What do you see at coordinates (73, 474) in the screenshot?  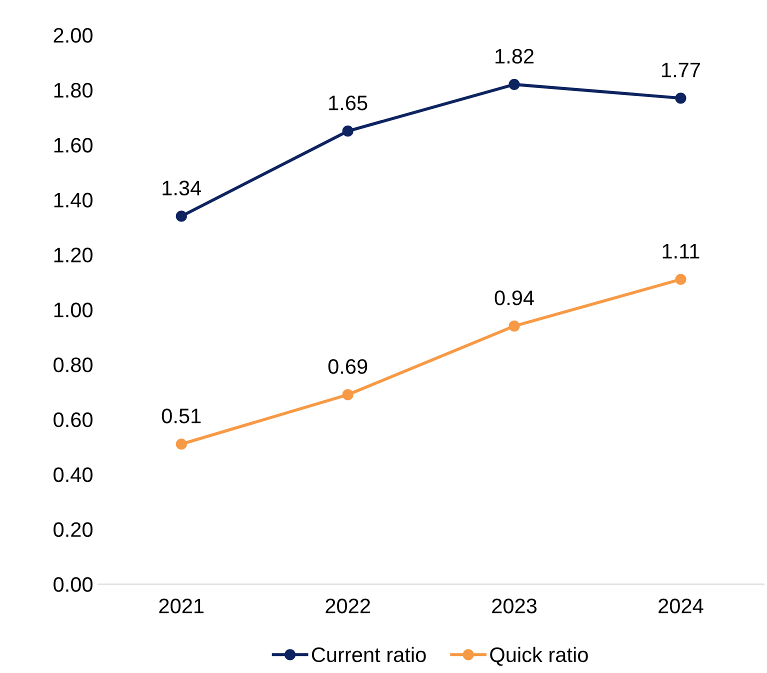 I see `y-tick-label: 0.40` at bounding box center [73, 474].